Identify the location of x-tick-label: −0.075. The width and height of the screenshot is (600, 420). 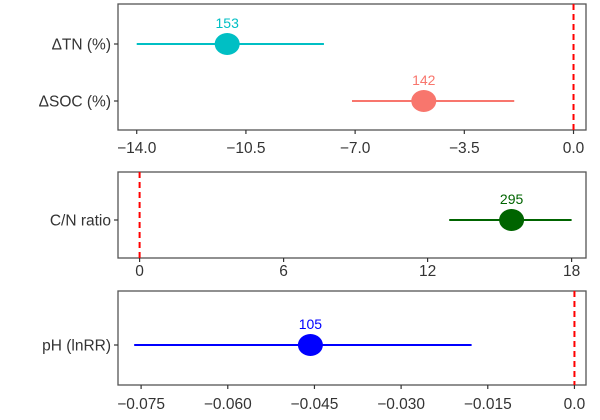
(141, 404).